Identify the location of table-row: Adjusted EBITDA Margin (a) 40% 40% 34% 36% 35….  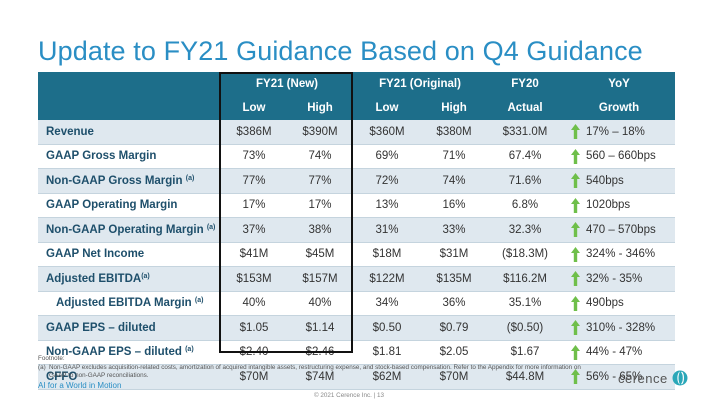
(357, 303).